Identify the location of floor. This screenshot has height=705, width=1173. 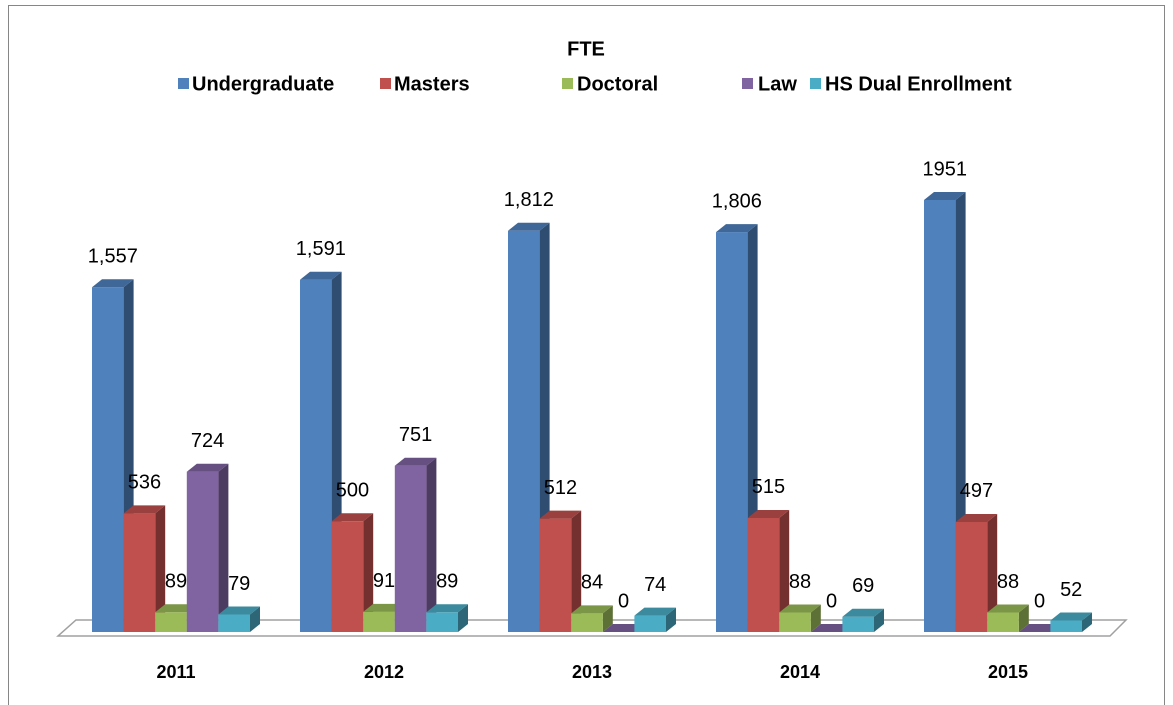
(592, 628).